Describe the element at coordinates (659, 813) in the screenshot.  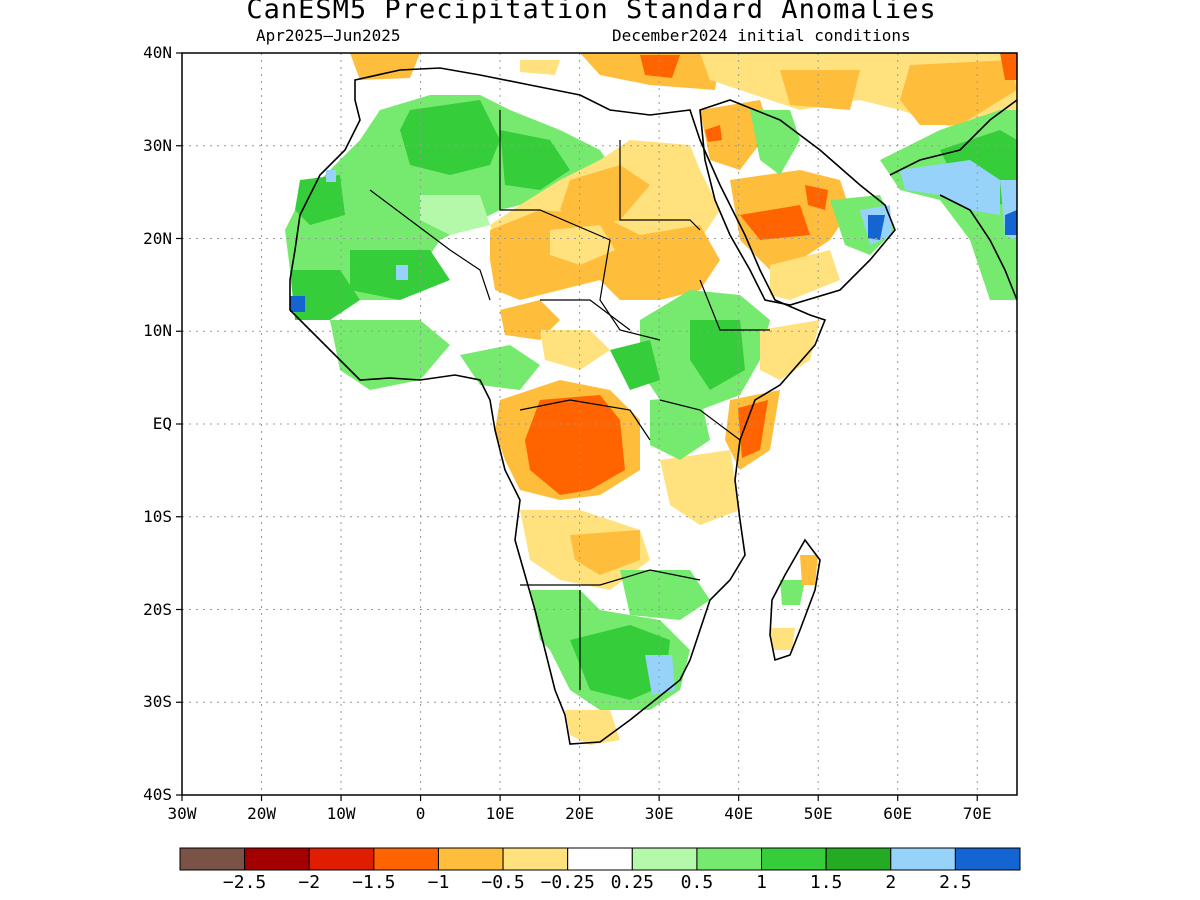
I see `x-tick-label: 30E` at that location.